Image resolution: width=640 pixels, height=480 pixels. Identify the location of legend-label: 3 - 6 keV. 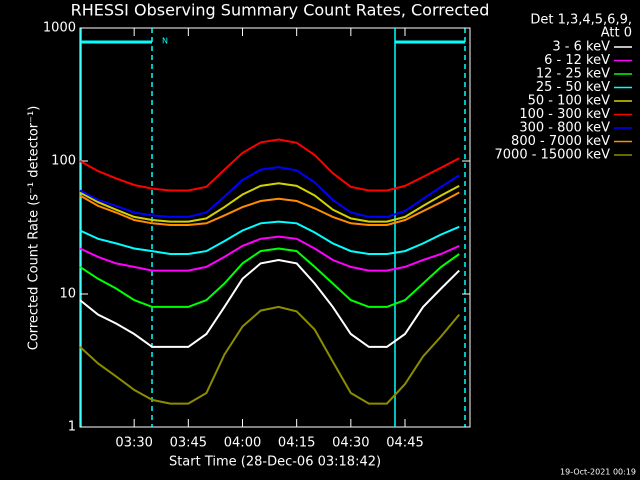
(581, 47).